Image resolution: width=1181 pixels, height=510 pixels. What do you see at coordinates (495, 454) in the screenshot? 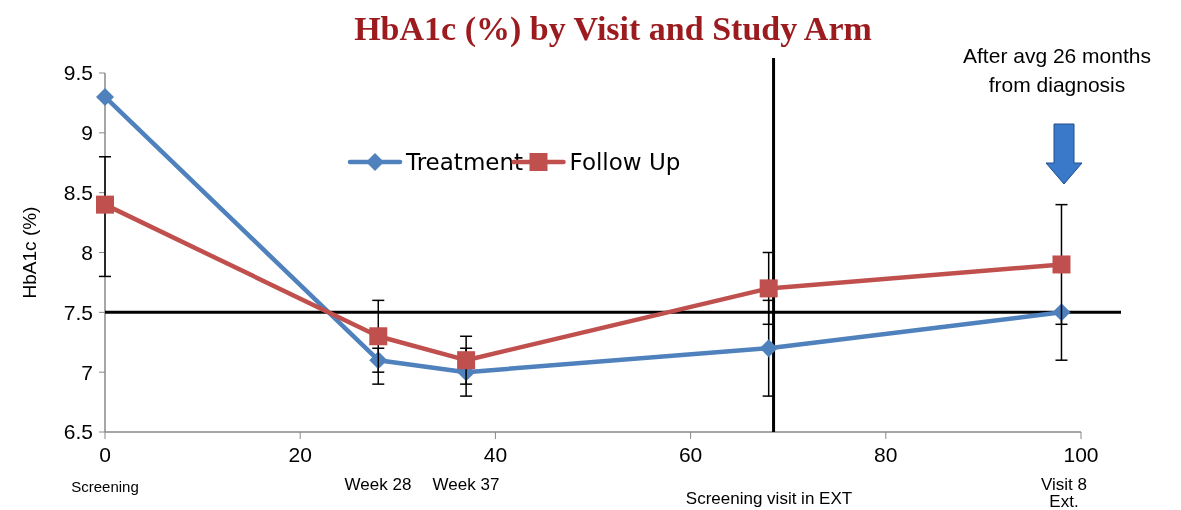
I see `x-tick-label: 40` at bounding box center [495, 454].